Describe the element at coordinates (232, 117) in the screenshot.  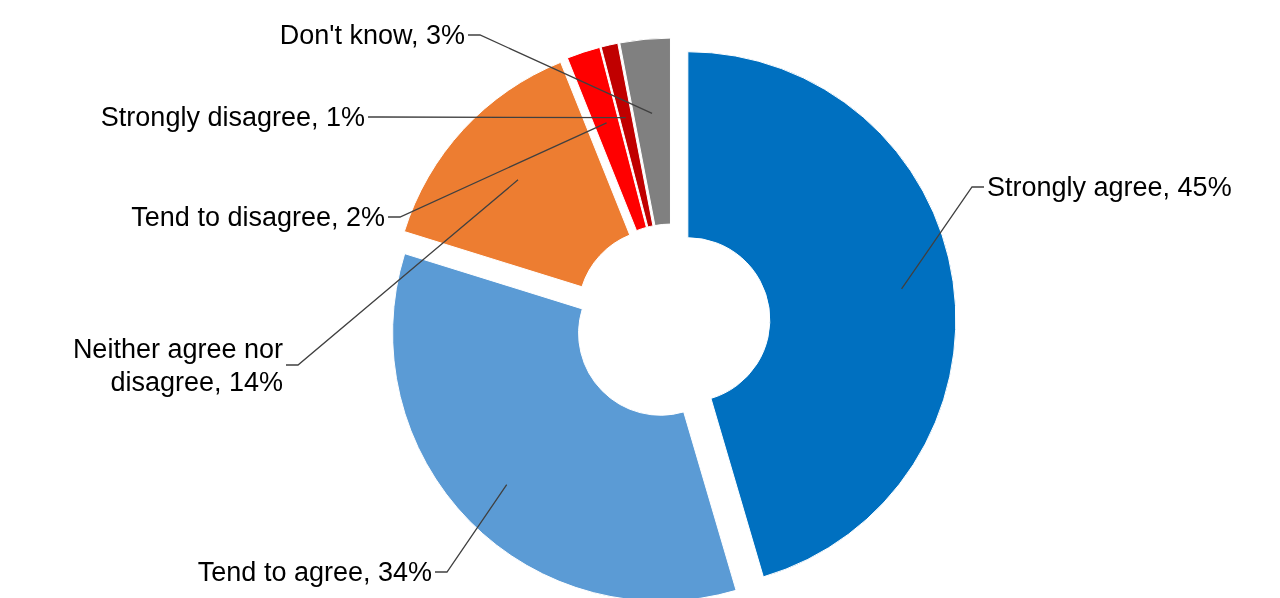
I see `slice-label: Strongly disagree, 1%` at that location.